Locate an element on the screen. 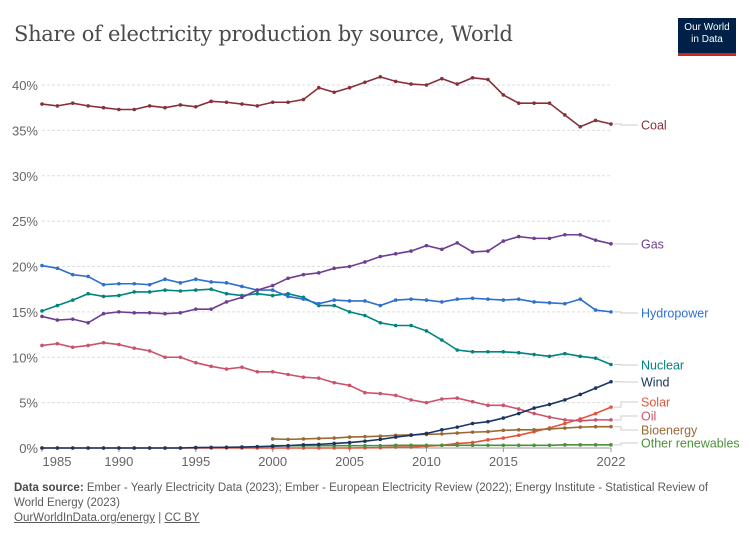  license-link: CC BY is located at coordinates (182, 518).